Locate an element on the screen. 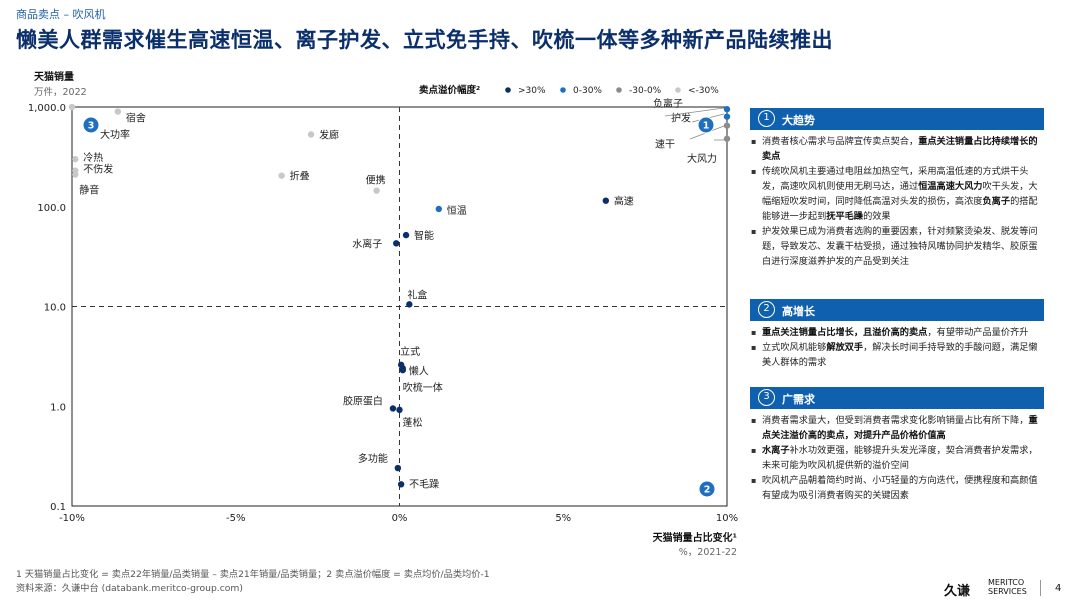 This screenshot has width=1080, height=607. data-label: 静音 is located at coordinates (89, 190).